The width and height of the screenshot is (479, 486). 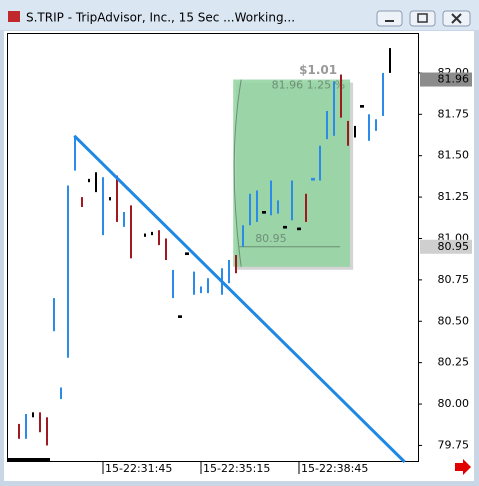 What do you see at coordinates (454, 362) in the screenshot?
I see `y-tick-label: 80.25` at bounding box center [454, 362].